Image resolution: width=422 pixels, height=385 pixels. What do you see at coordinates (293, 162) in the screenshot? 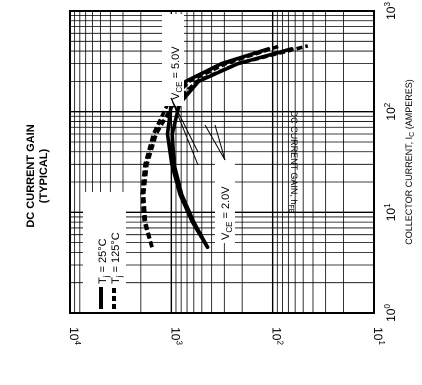
I see `y-axis-label: DC CURRENT GAIN, hFE` at bounding box center [293, 162].